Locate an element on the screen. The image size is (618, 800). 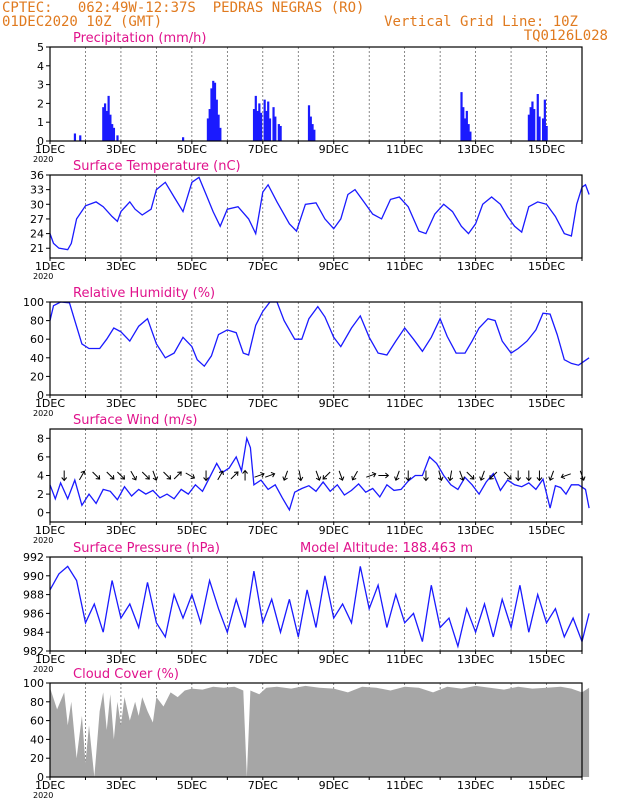
rh-x-tick-label: 15DEC is located at coordinates (546, 403).